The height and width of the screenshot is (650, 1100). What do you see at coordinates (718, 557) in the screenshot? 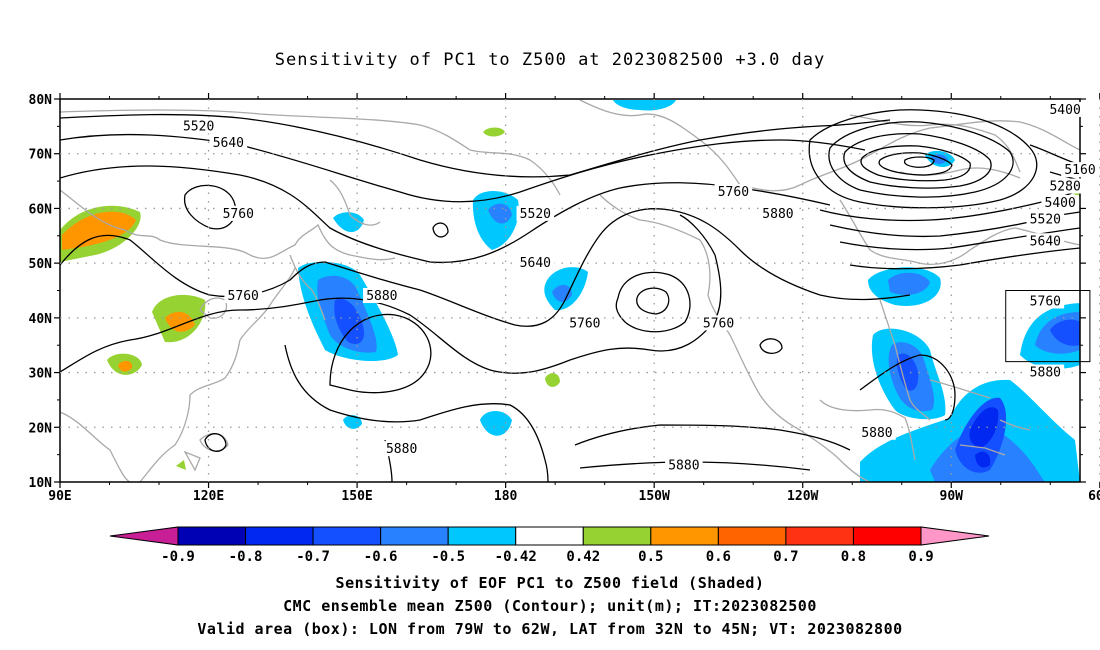
I see `colorbar-label: 0.6` at bounding box center [718, 557].